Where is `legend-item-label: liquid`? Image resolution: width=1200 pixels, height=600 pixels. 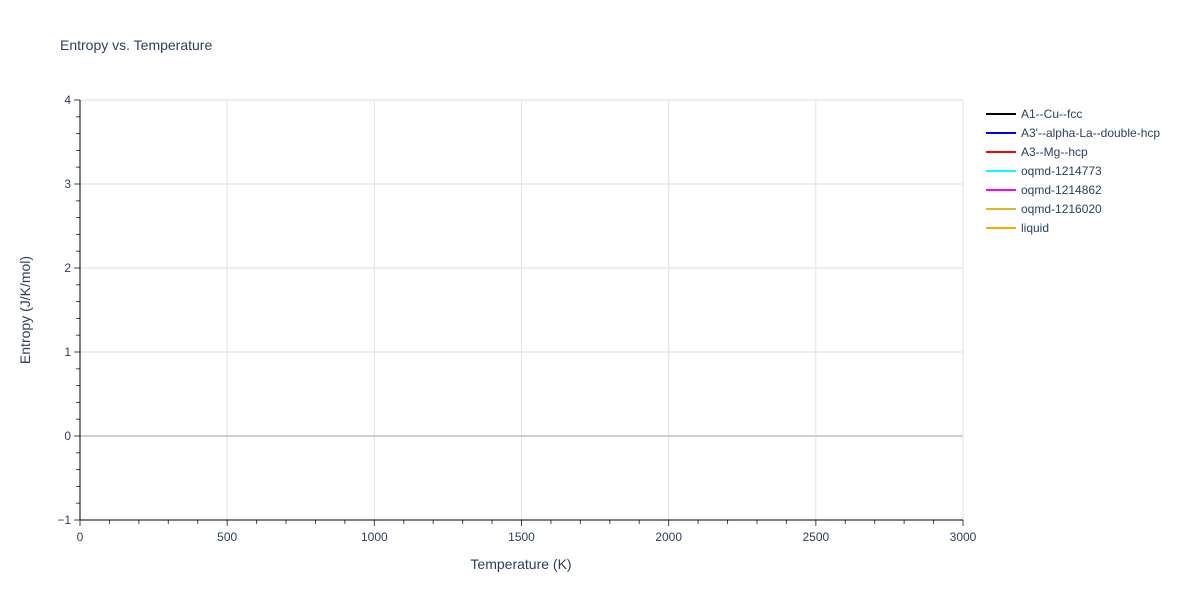
legend-item-label: liquid is located at coordinates (1035, 228).